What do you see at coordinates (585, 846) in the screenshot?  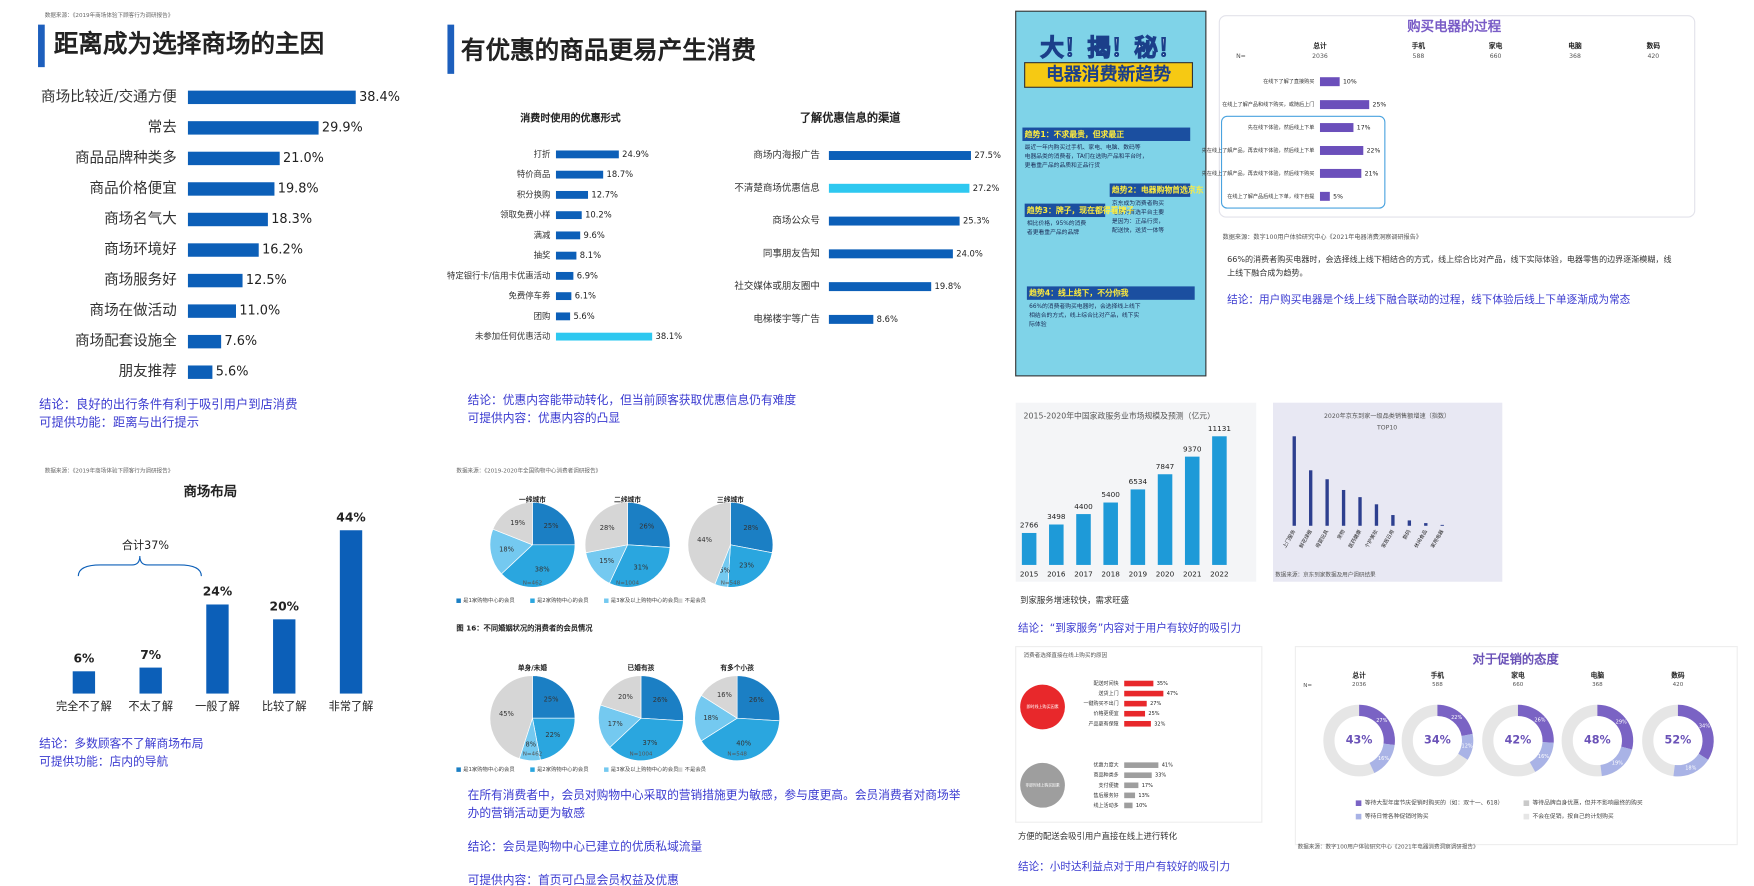 I see `note: 结论：会员是购物中心已建立的优质私域流量` at bounding box center [585, 846].